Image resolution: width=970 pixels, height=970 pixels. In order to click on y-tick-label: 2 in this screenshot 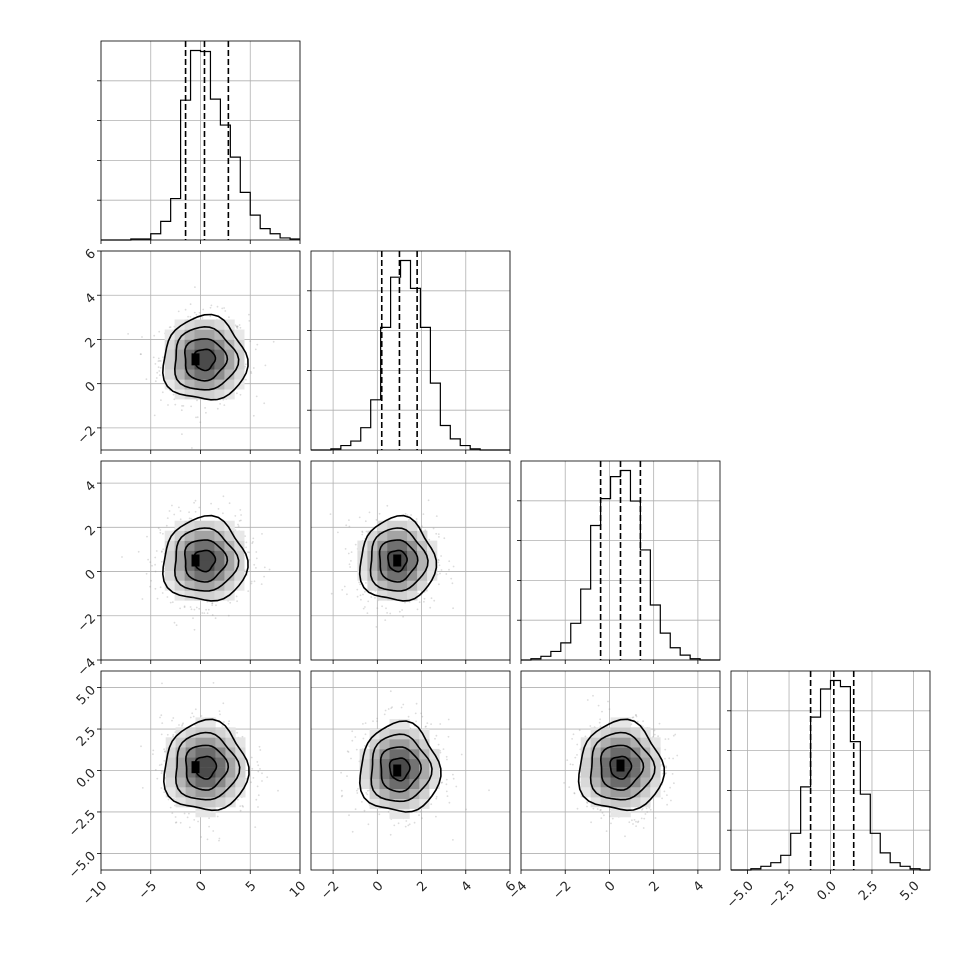, I will do `click(91, 343)`.